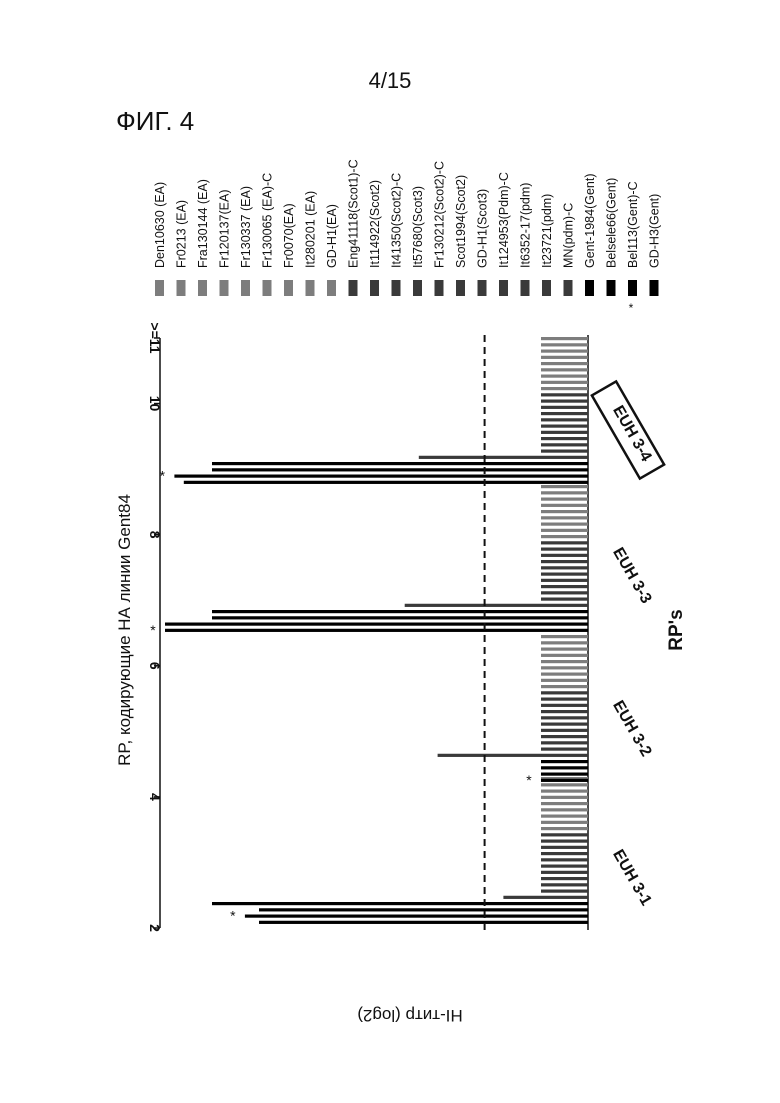 Image resolution: width=780 pixels, height=1103 pixels. What do you see at coordinates (569, 235) in the screenshot?
I see `legend-entry-label: MN(pdm)-C` at bounding box center [569, 235].